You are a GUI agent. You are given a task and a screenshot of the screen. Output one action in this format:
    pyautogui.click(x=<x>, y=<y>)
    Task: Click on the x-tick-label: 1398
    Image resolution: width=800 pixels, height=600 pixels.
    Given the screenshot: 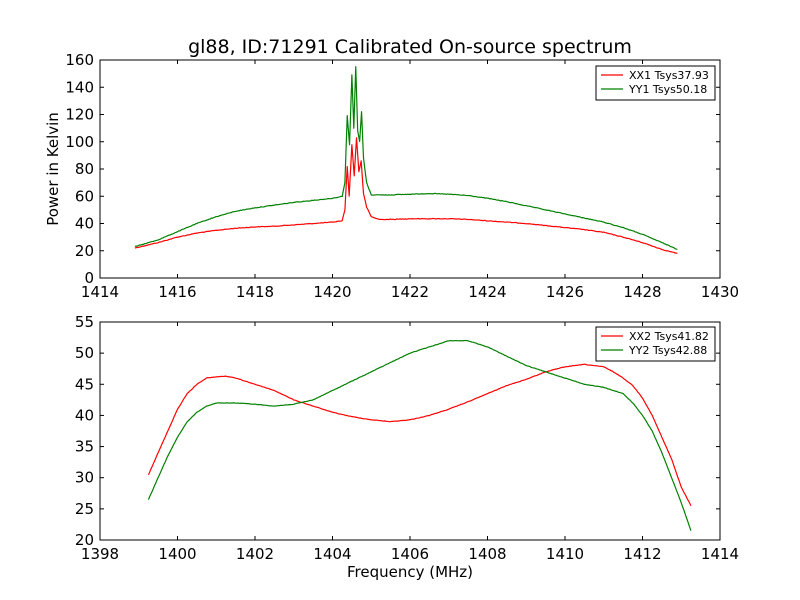 What is the action you would take?
    pyautogui.click(x=100, y=554)
    